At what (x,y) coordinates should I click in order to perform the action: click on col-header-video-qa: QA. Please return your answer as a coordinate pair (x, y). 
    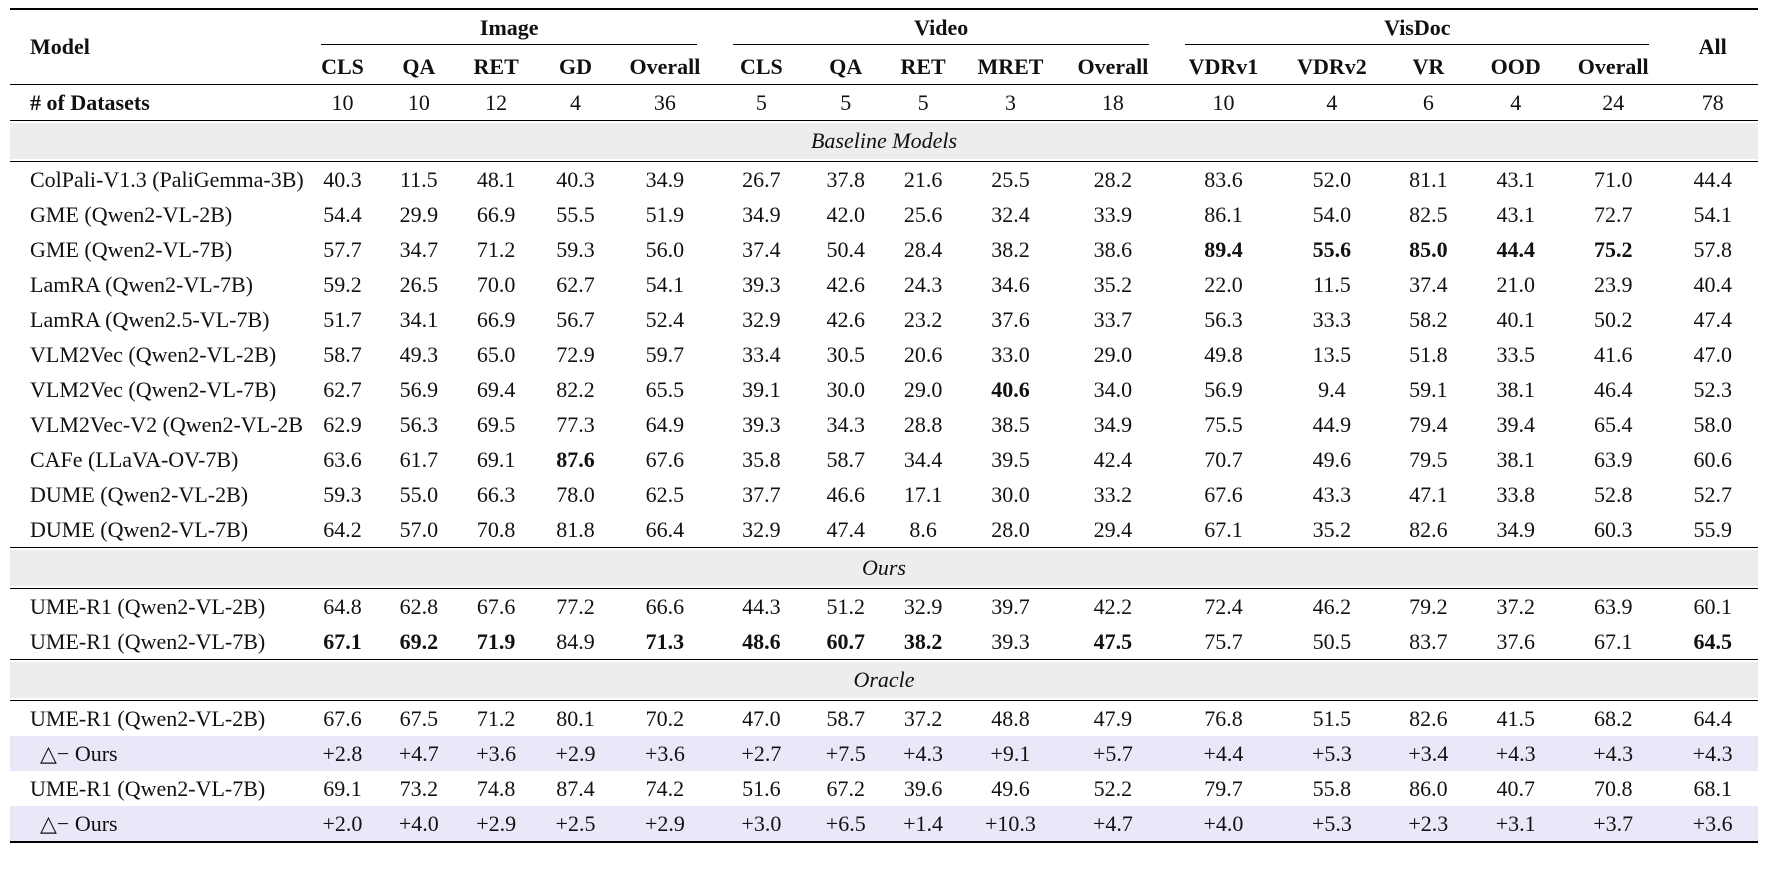
    Looking at the image, I should click on (845, 67).